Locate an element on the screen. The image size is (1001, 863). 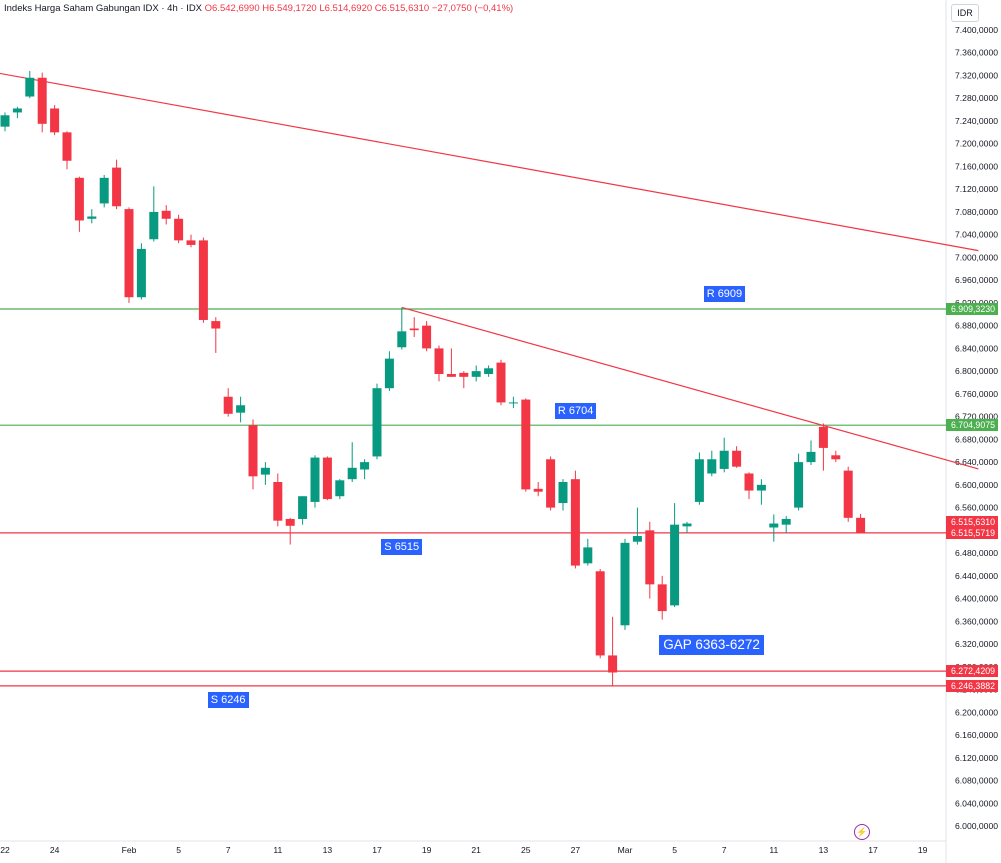
y-tick-label: 6.200,0000 is located at coordinates (976, 712).